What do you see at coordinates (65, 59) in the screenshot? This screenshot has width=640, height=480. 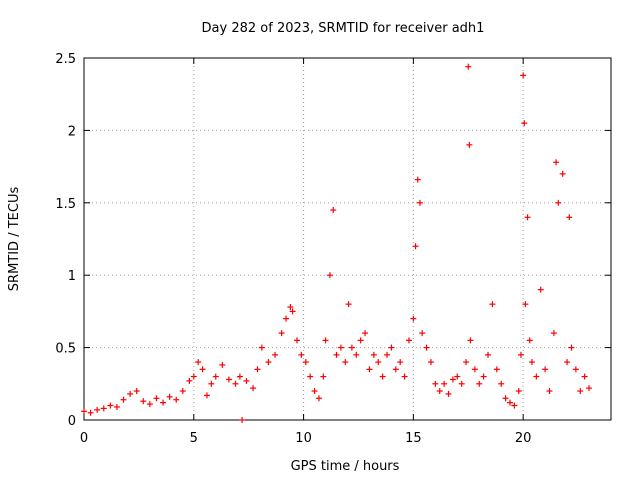 I see `y-tick-label: 2.5` at bounding box center [65, 59].